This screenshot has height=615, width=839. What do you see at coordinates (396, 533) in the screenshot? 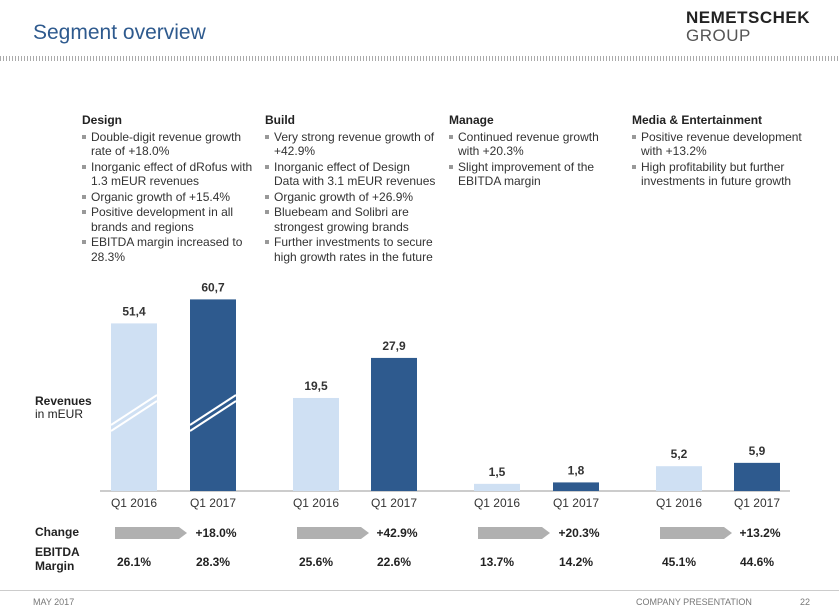
I see `change-value: +42.9%` at bounding box center [396, 533].